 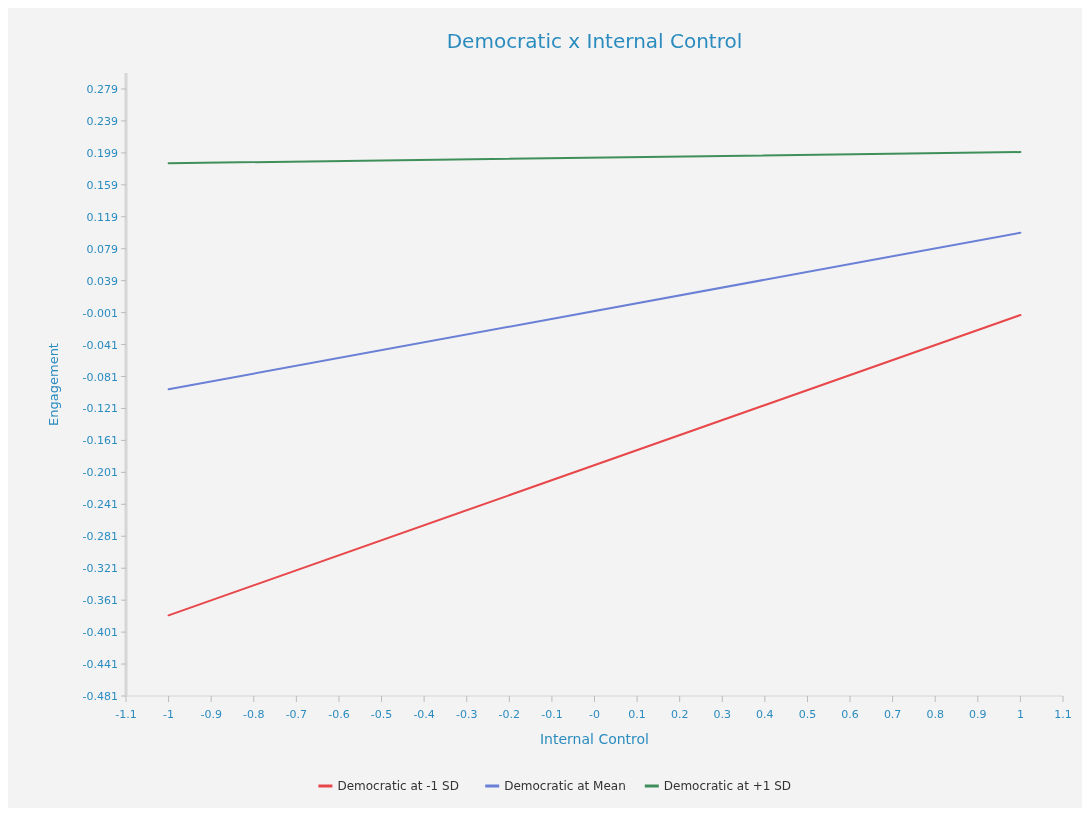 What do you see at coordinates (102, 249) in the screenshot?
I see `y-tick-label: 0.079` at bounding box center [102, 249].